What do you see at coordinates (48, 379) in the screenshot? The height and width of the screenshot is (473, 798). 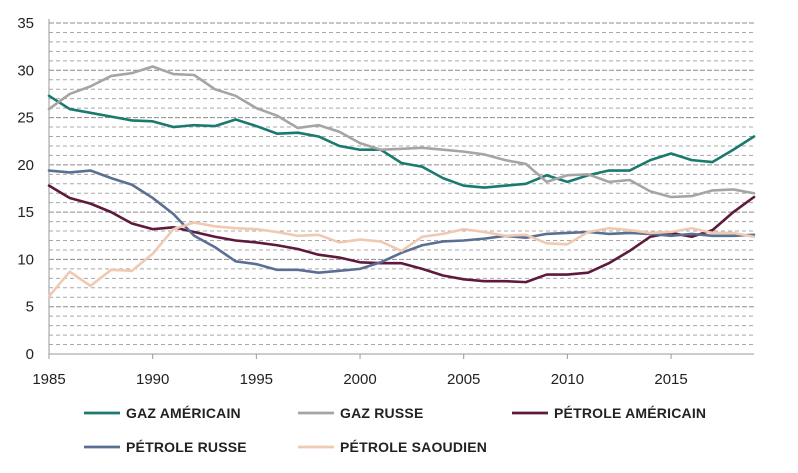 I see `x-tick-label: 1985` at bounding box center [48, 379].